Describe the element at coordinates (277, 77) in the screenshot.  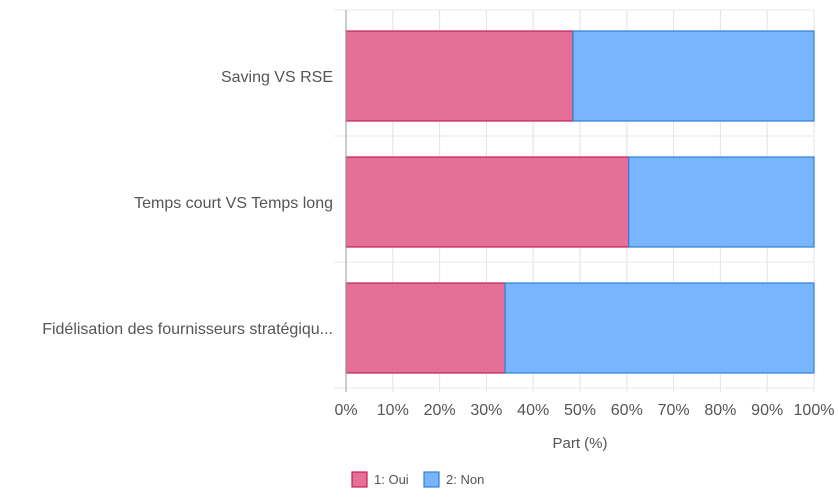
I see `category-label: Saving VS RSE` at that location.